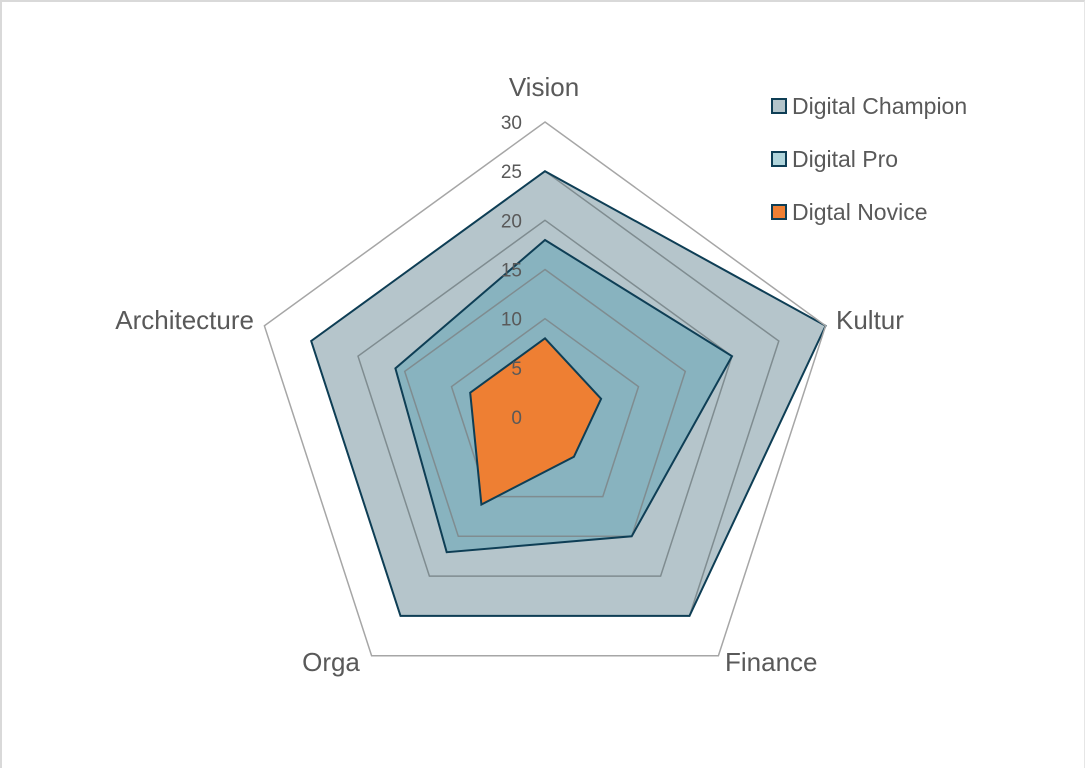 Image resolution: width=1085 pixels, height=770 pixels. What do you see at coordinates (779, 106) in the screenshot?
I see `legend-swatch-champion` at bounding box center [779, 106].